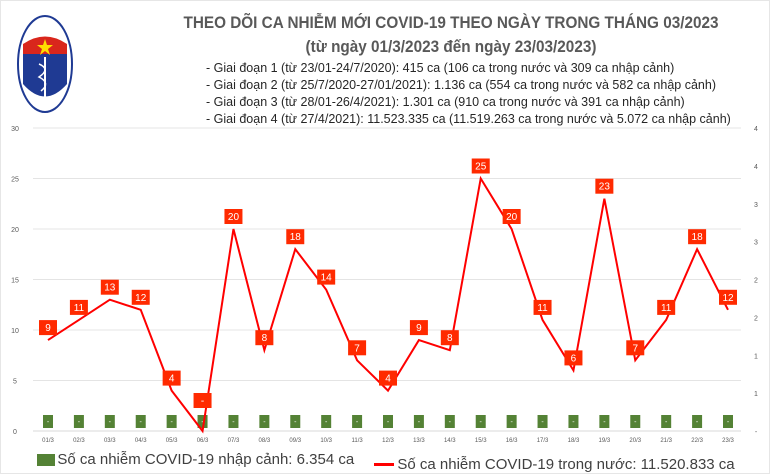 The image size is (770, 474). What do you see at coordinates (756, 281) in the screenshot?
I see `y-right-tick-label: 2` at bounding box center [756, 281].